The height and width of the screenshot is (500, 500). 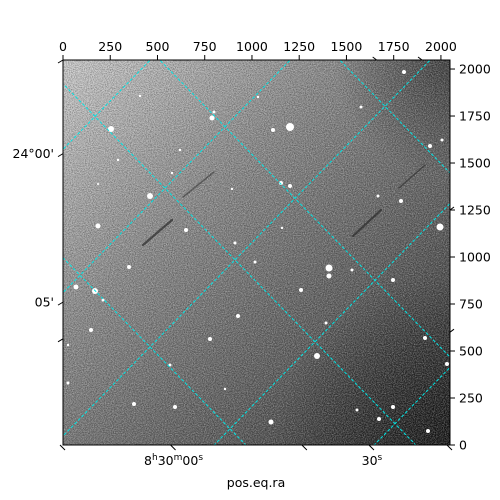 I want to click on right-pixel-axis: 0 250 500 750 1000 1250 1500 1750 2000, so click(x=470, y=257).